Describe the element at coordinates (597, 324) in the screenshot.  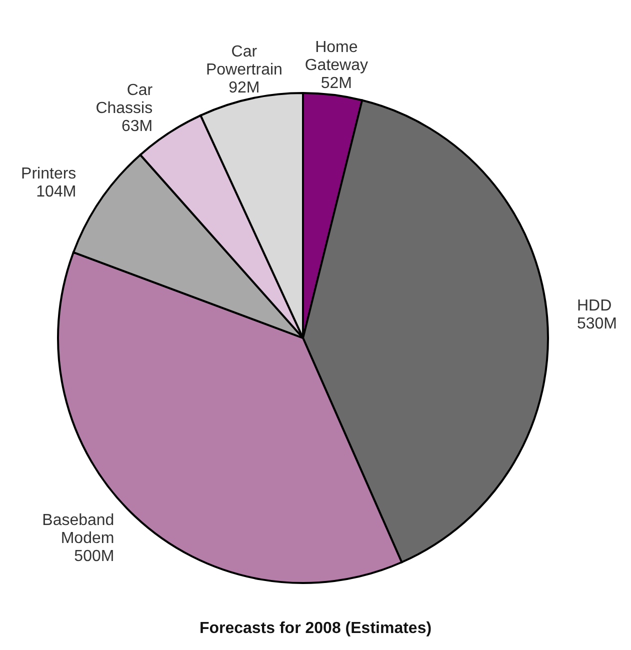
I see `data-label: 530M` at that location.